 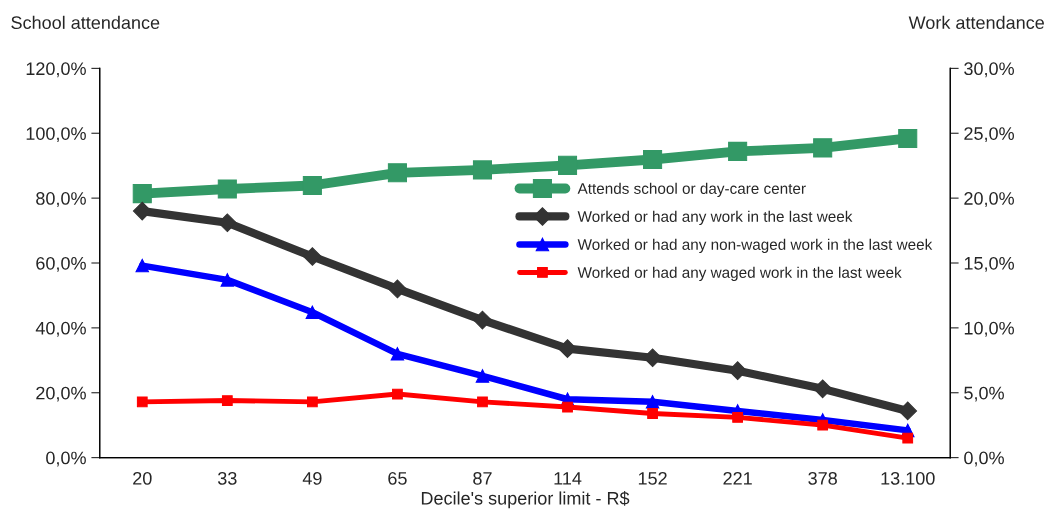 What do you see at coordinates (66, 459) in the screenshot?
I see `y-tick-label: 0,0%` at bounding box center [66, 459].